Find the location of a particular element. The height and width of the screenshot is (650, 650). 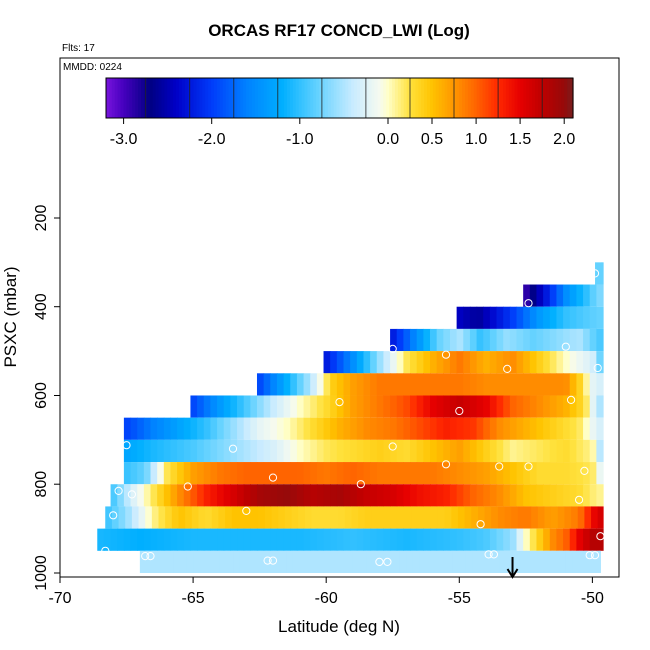

colorbar: -3.0 -2.0 -1.0 0.0 0.5 1.0 1.5 2.0 is located at coordinates (340, 112).